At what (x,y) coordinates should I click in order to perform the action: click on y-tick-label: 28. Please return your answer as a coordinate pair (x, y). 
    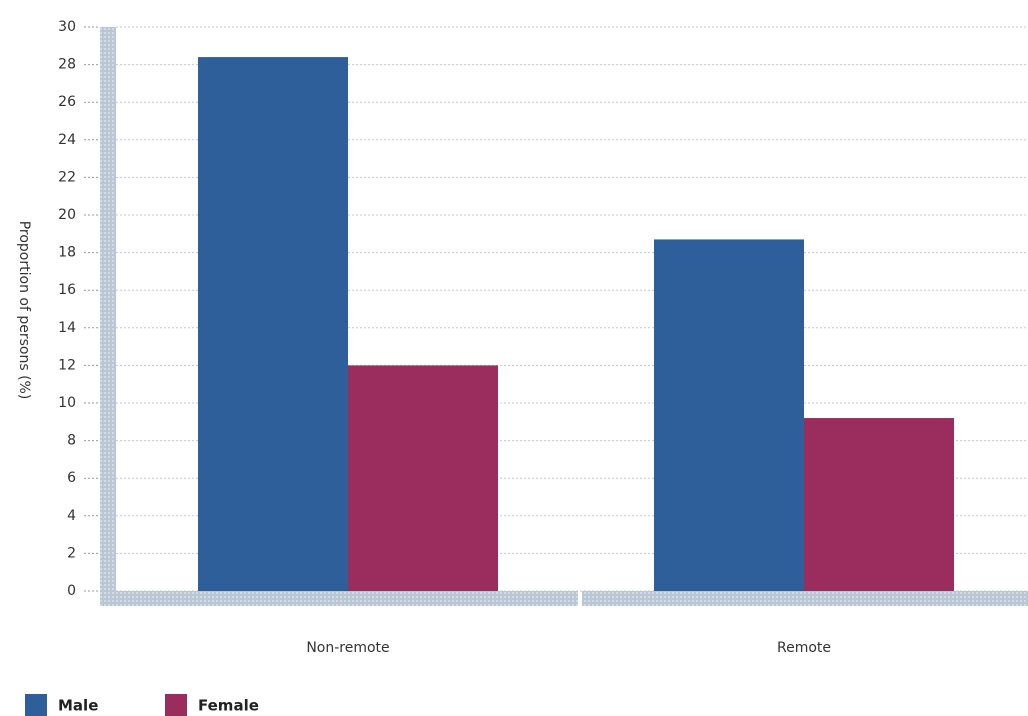
    Looking at the image, I should click on (67, 65).